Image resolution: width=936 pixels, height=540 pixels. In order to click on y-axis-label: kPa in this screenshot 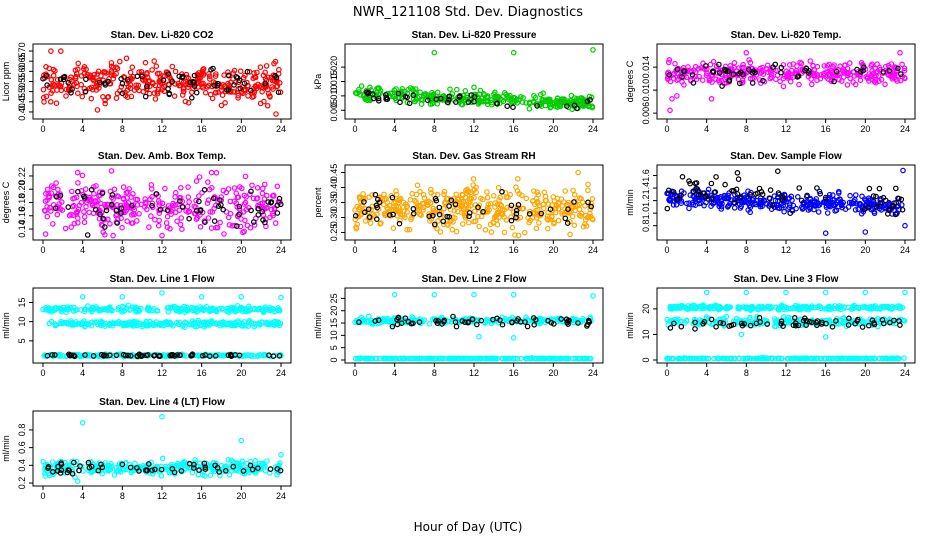, I will do `click(318, 82)`.